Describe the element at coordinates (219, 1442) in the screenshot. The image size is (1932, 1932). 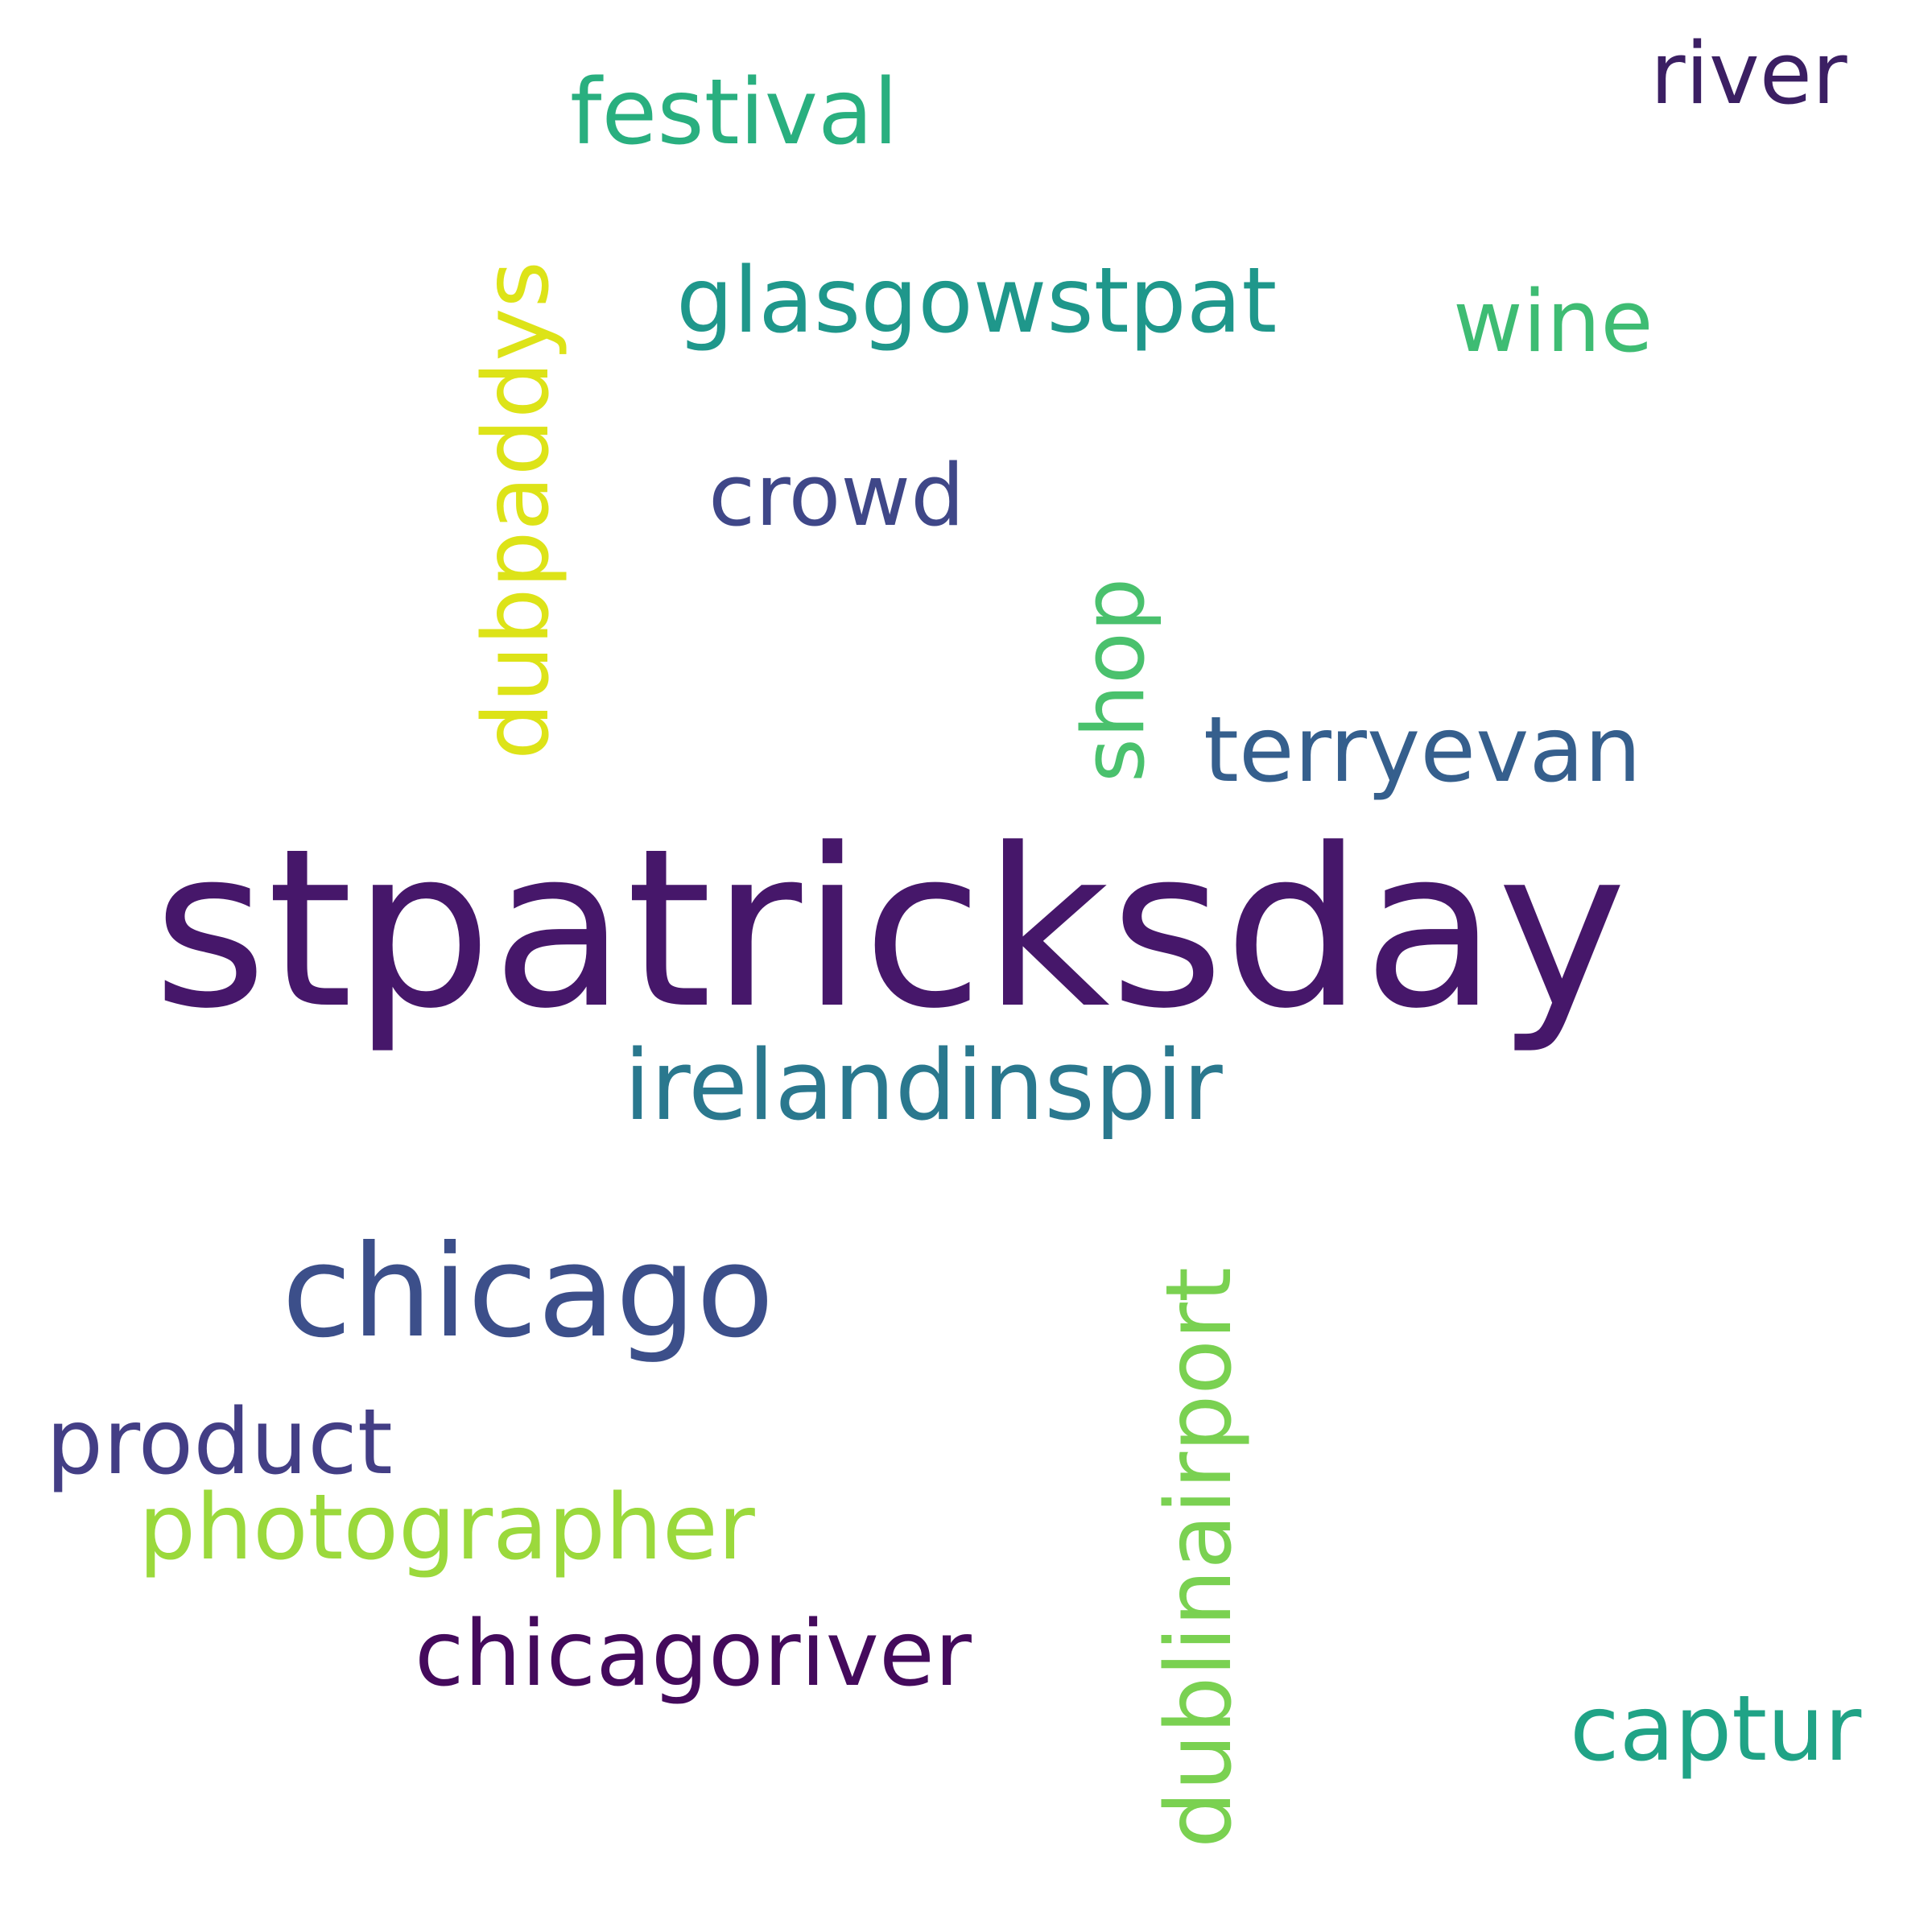
I see `word-product: product` at that location.